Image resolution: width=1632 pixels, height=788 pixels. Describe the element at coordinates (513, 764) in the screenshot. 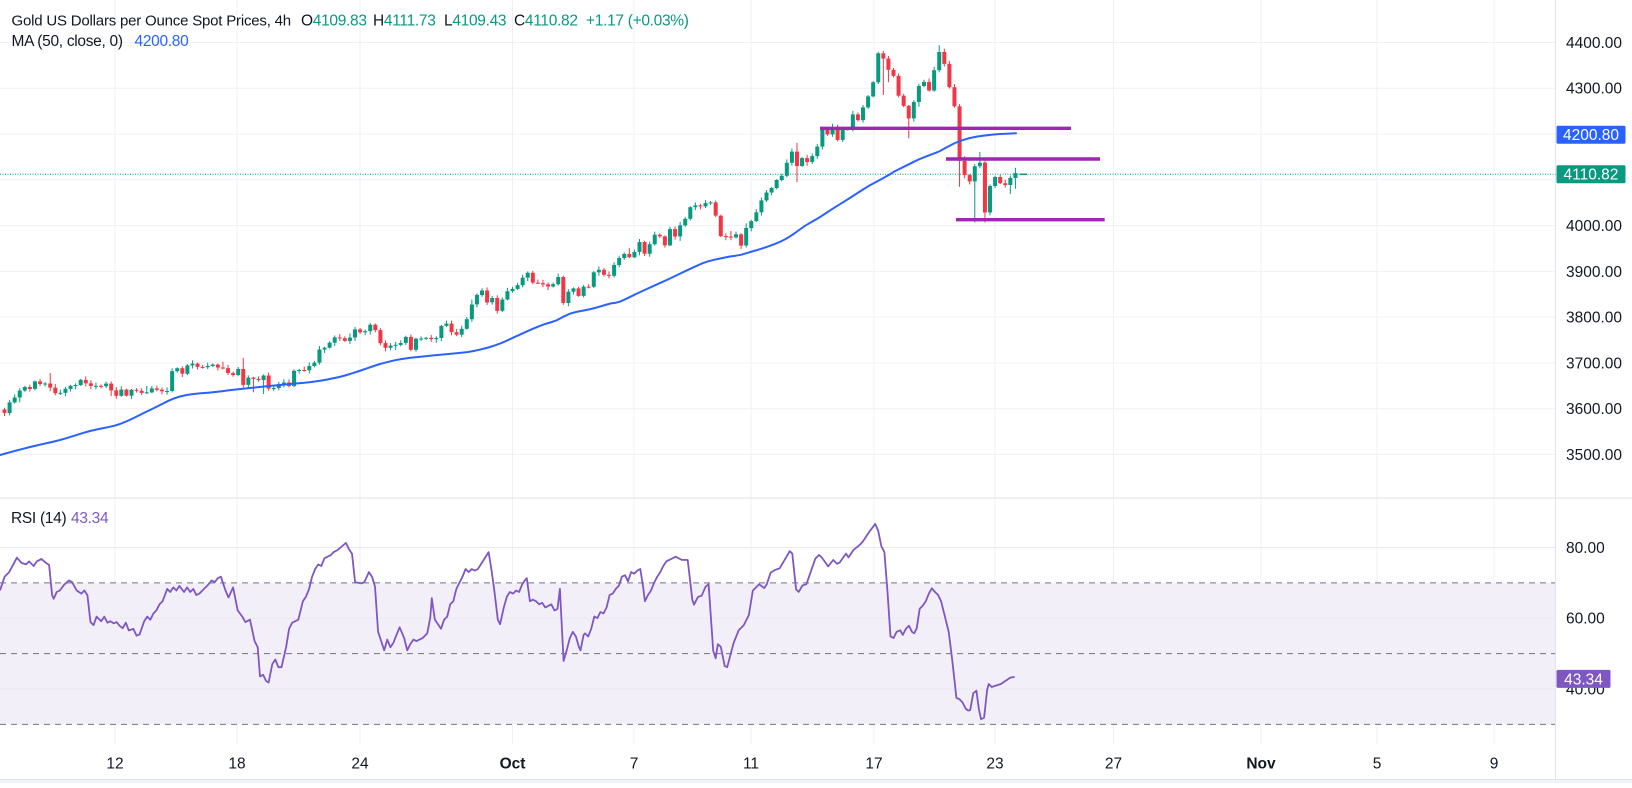

I see `svg-text: Oct` at that location.